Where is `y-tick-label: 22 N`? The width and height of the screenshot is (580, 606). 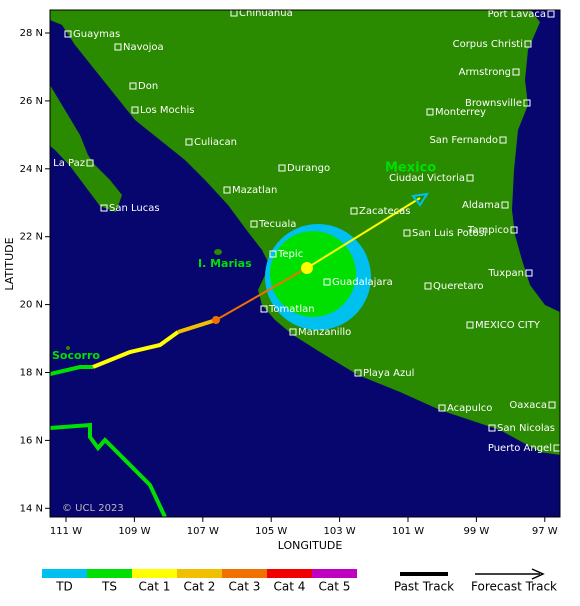 y-tick-label: 22 N is located at coordinates (31, 237).